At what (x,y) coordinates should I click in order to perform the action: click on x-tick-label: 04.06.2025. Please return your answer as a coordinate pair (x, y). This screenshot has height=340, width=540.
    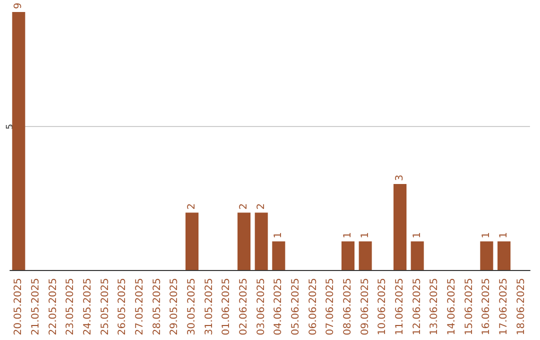
    Looking at the image, I should click on (278, 307).